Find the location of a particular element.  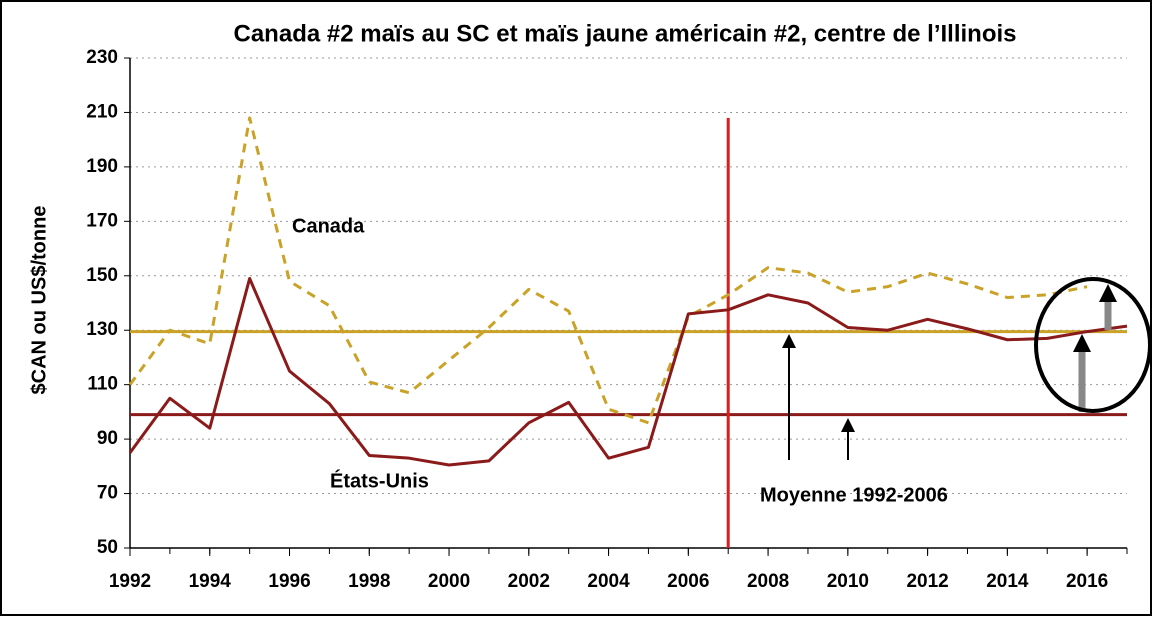

annotation: Moyenne 1992-2006 is located at coordinates (854, 495).